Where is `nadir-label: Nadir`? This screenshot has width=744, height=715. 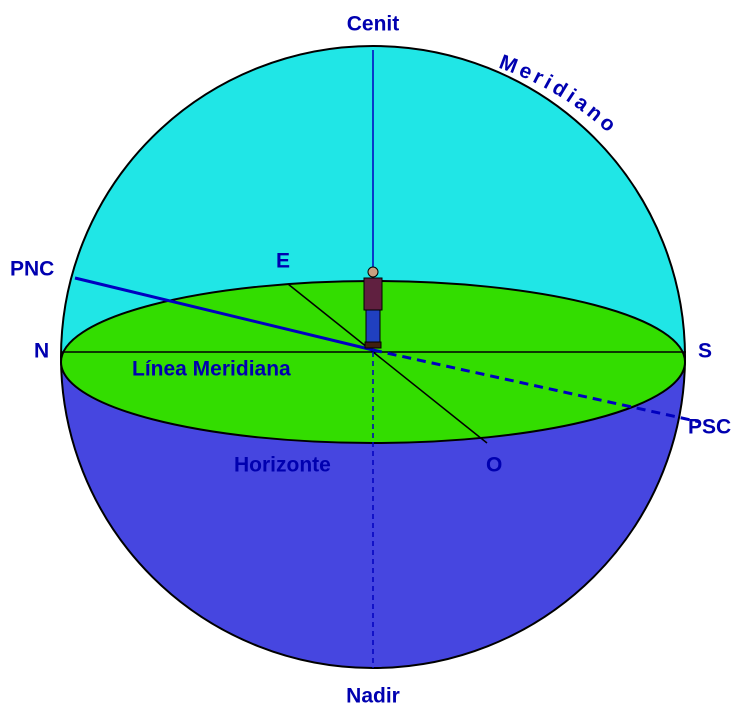 nadir-label: Nadir is located at coordinates (373, 696).